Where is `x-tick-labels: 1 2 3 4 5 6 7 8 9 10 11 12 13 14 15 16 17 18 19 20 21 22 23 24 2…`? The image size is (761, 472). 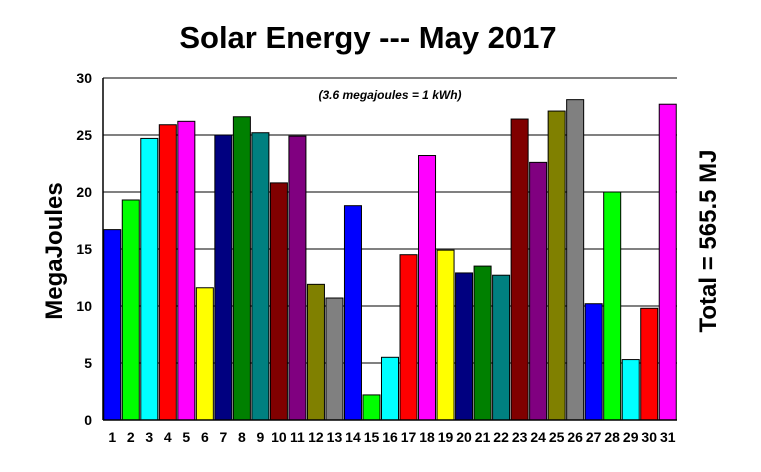
x-tick-labels: 1 2 3 4 5 6 7 8 9 10 11 12 13 14 15 16 17 18 19 20 21 22 23 24 2… is located at coordinates (391, 437).